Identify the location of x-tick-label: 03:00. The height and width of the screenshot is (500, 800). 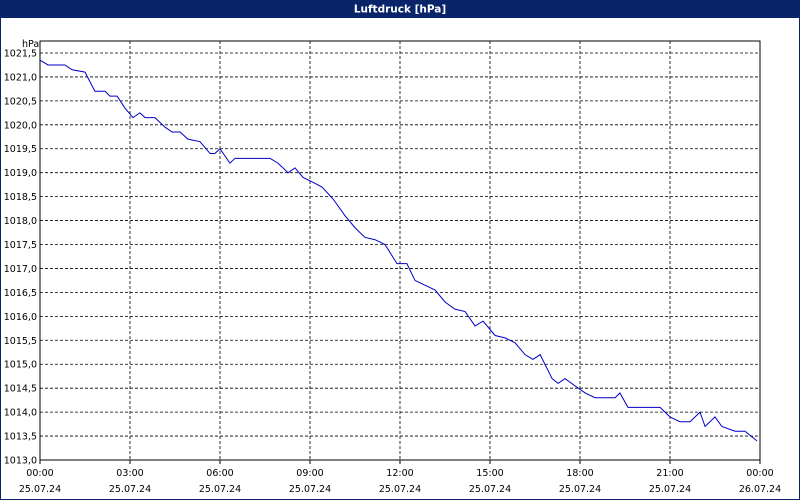
(129, 473).